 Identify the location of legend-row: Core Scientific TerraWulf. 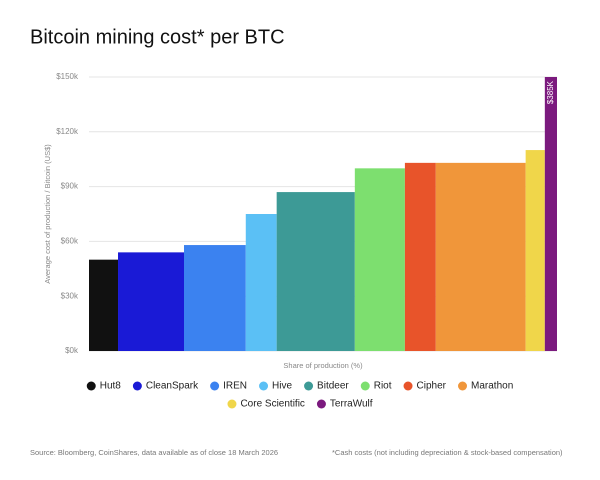
(300, 404).